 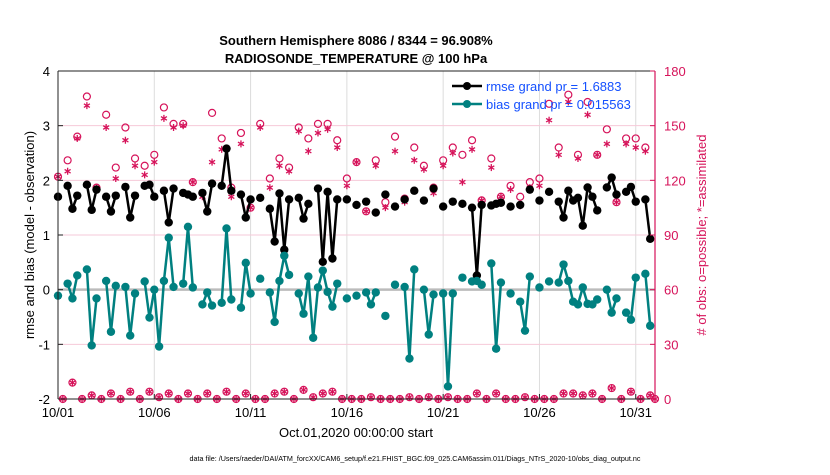 I want to click on x-tick-label: 10/16, so click(x=347, y=412).